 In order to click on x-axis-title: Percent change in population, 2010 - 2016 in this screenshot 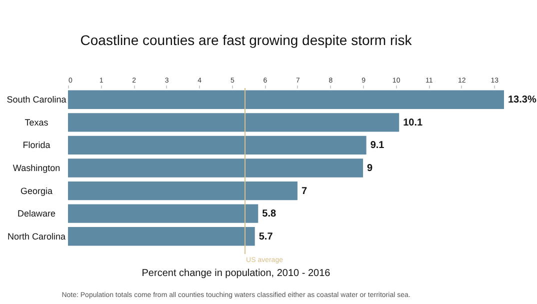, I will do `click(236, 273)`.